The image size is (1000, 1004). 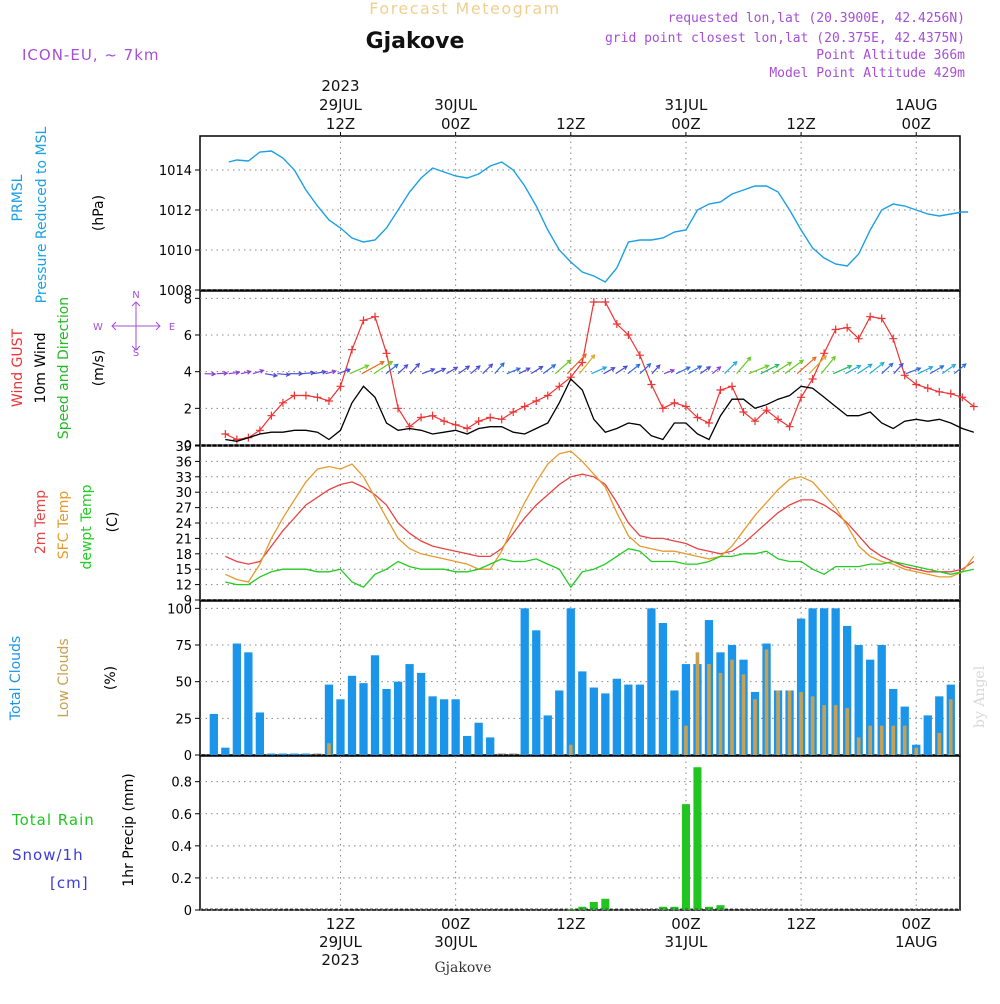 I want to click on temperature-ytick-label: 24, so click(x=183, y=524).